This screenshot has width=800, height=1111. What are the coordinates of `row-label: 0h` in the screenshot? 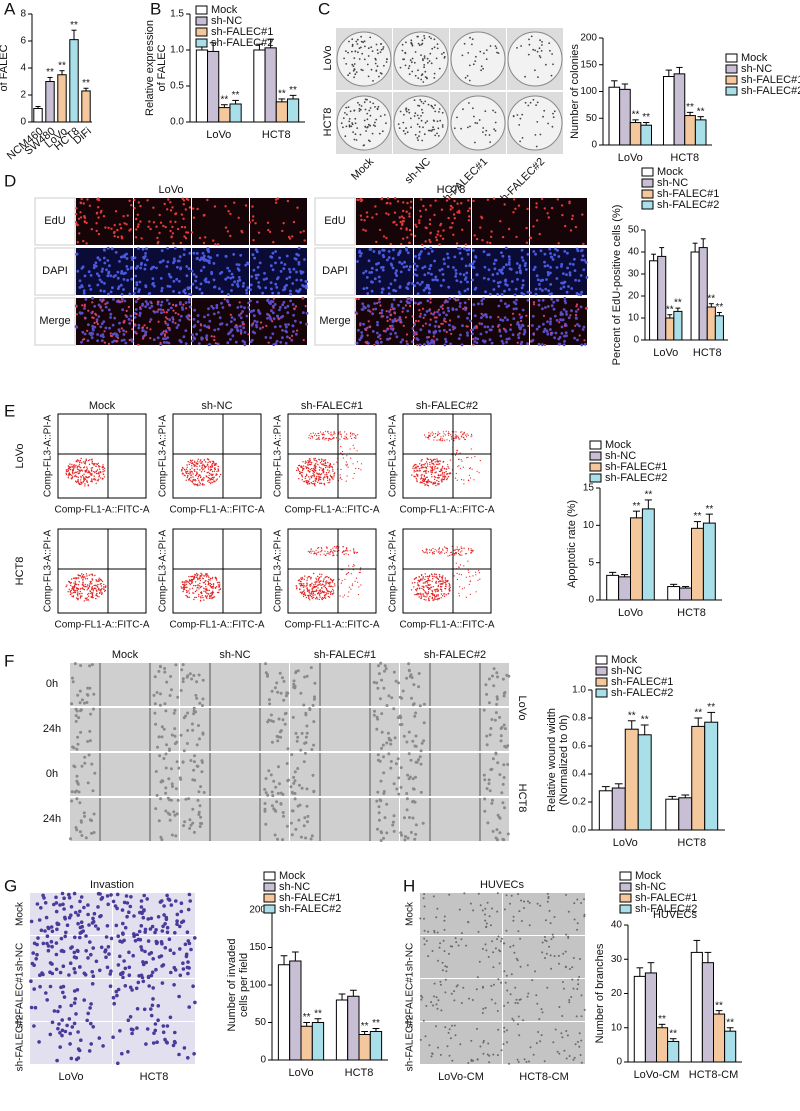 It's located at (52, 684).